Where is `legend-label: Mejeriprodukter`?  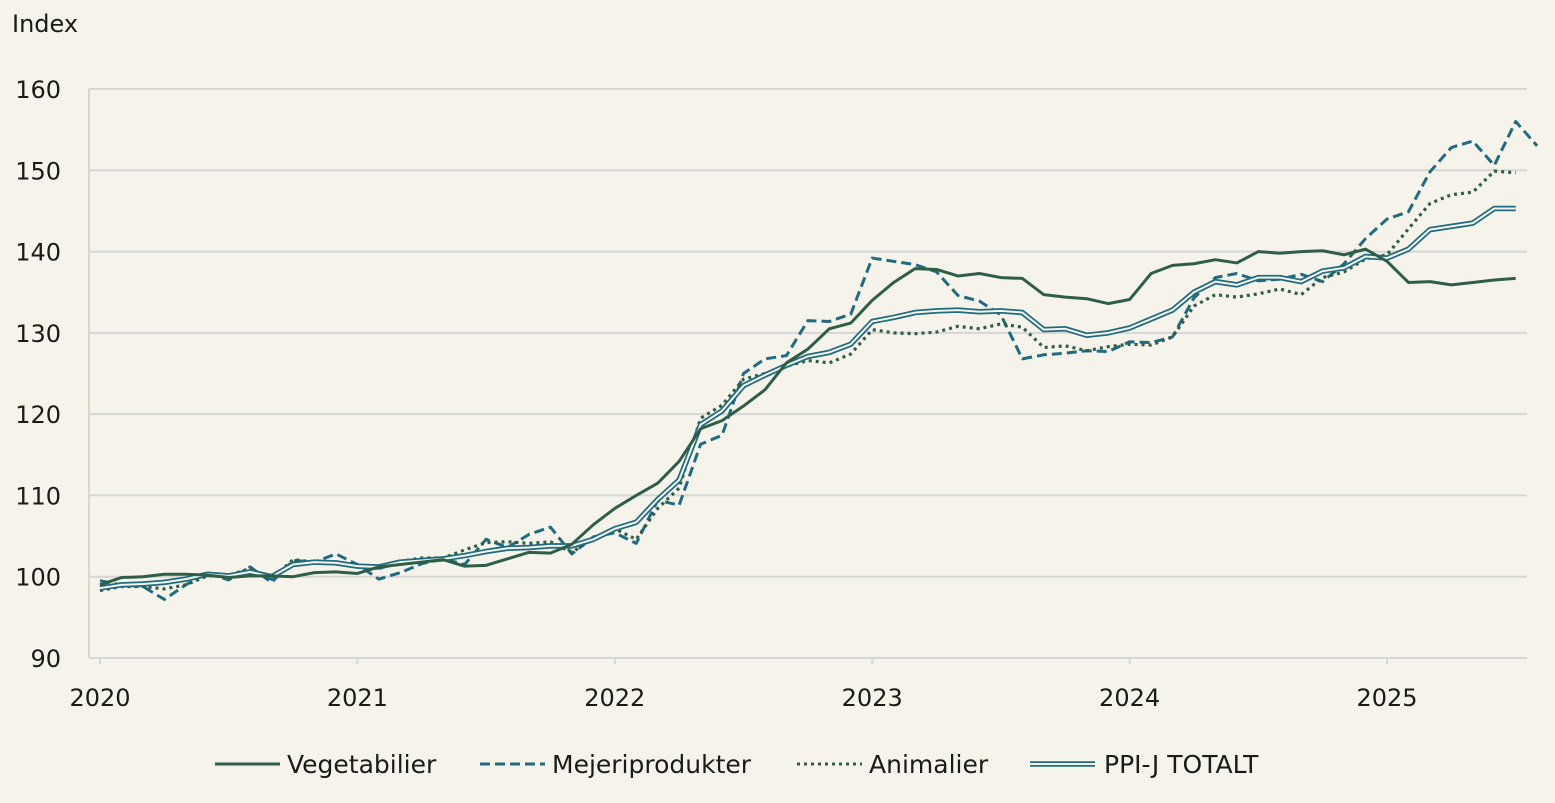 legend-label: Mejeriprodukter is located at coordinates (652, 764).